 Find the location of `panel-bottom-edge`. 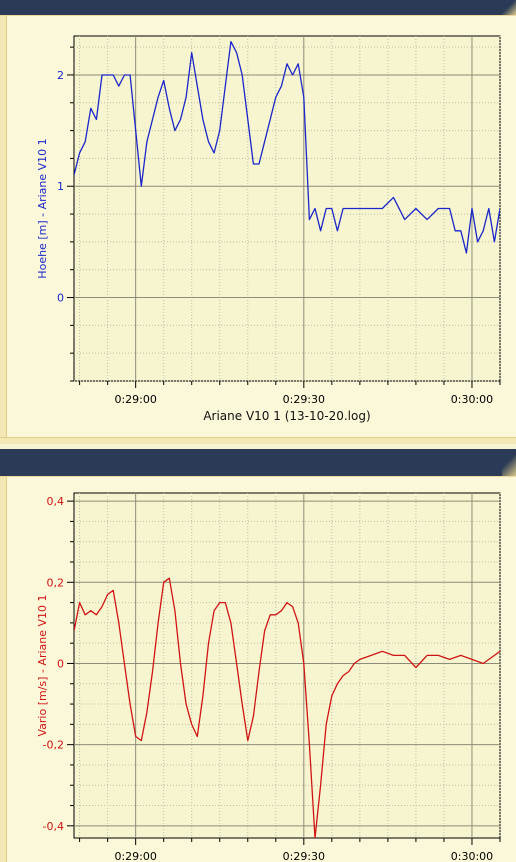

panel-bottom-edge is located at coordinates (258, 440).